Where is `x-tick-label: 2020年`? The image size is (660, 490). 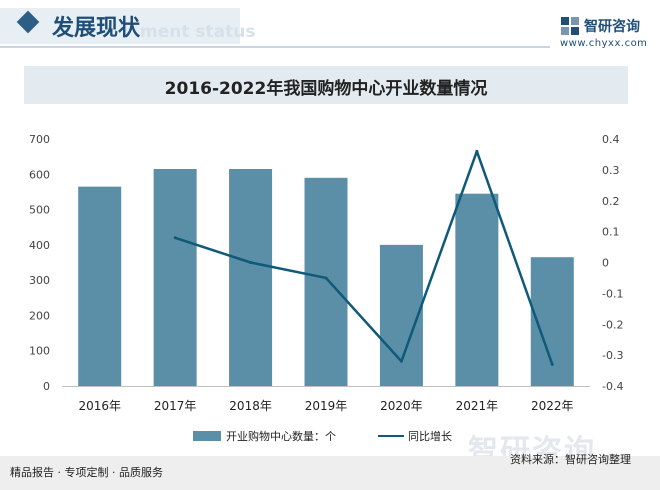 x-tick-label: 2020年 is located at coordinates (401, 406).